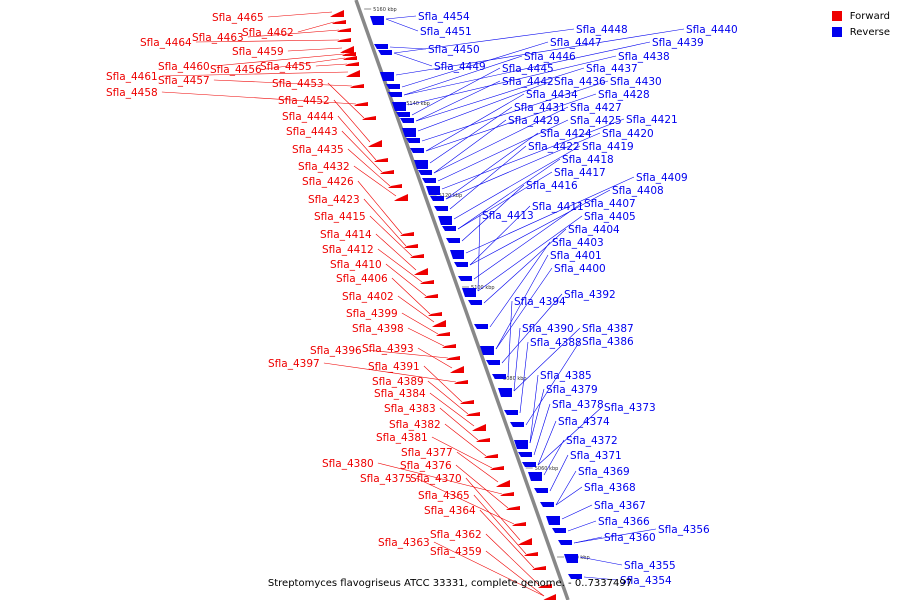  I want to click on forward-gene-label: Sfla_4461, so click(132, 77).